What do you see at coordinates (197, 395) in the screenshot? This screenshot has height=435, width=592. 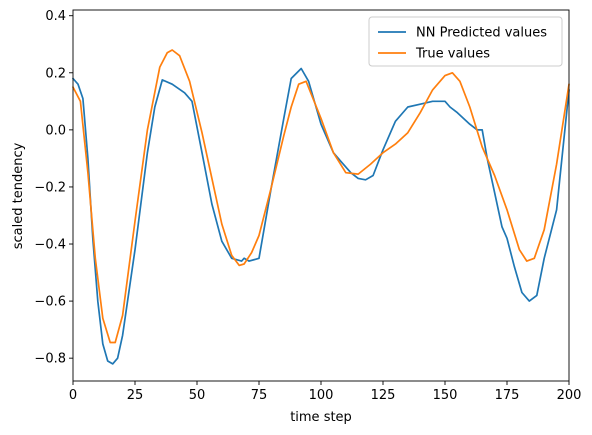 I see `x-tick-label: 50` at bounding box center [197, 395].